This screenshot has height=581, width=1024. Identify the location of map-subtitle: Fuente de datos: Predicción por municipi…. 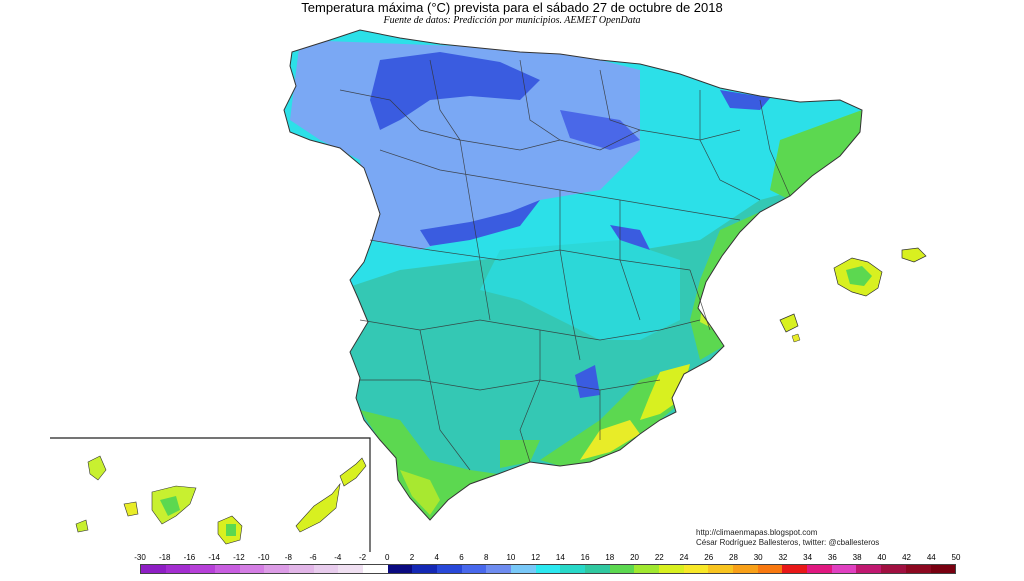
(512, 20).